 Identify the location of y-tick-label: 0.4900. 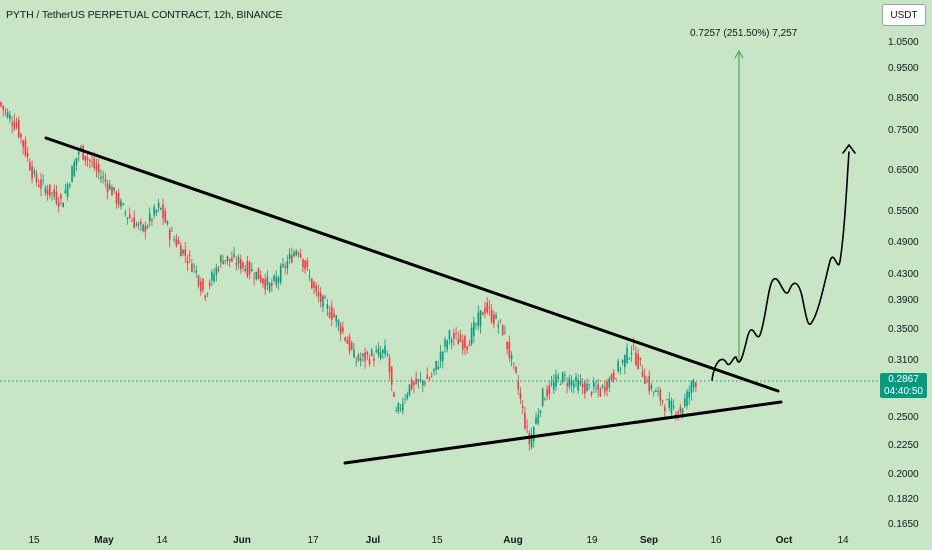
(903, 242).